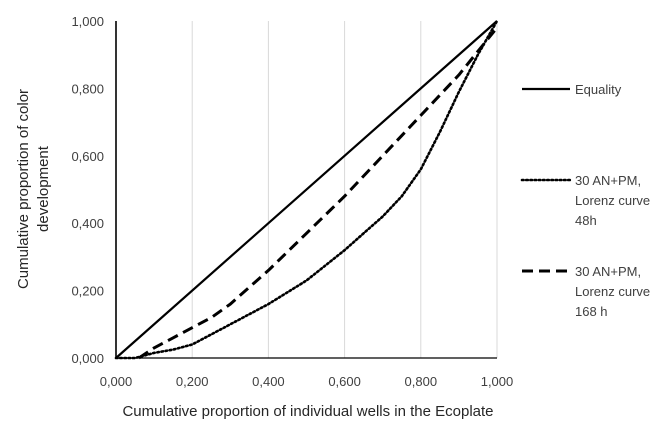 This screenshot has width=667, height=421. I want to click on legend-label: 168 h, so click(591, 311).